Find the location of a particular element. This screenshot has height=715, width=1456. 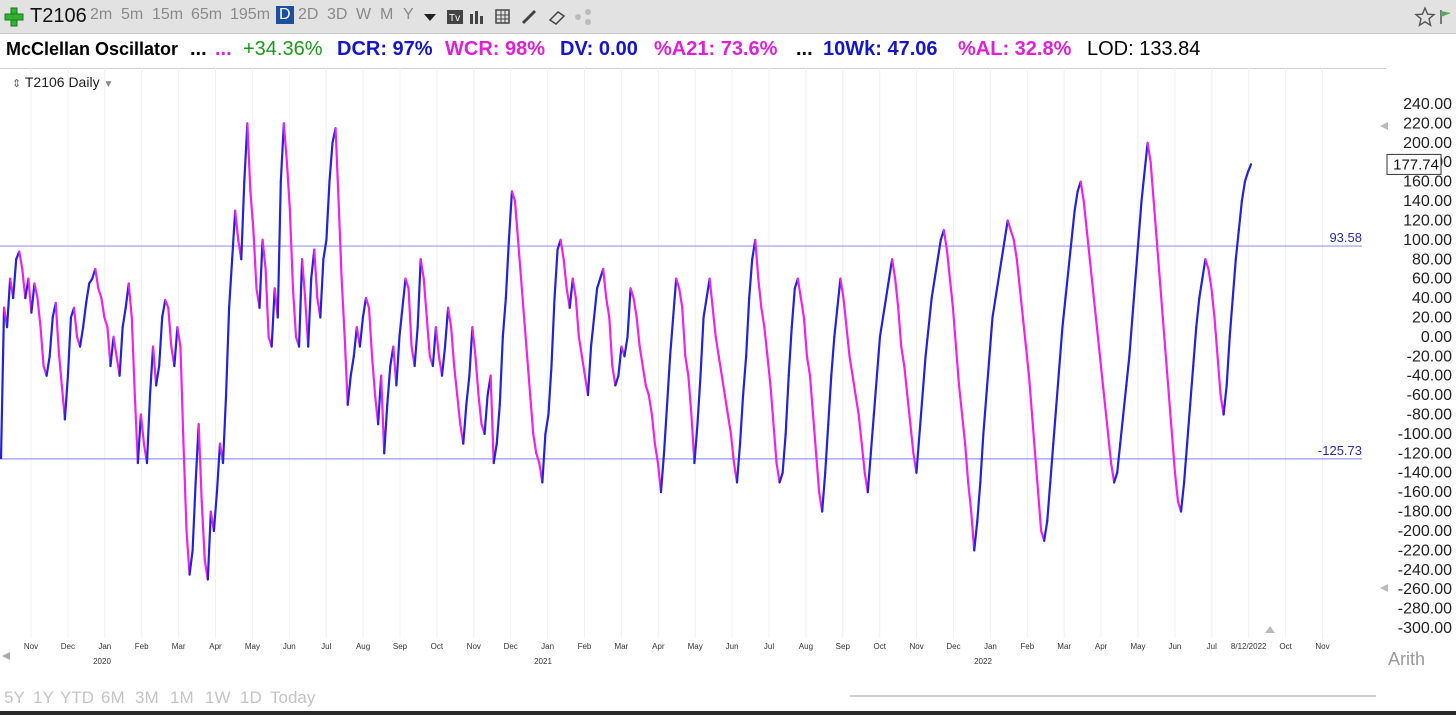

grid-icon is located at coordinates (503, 17).